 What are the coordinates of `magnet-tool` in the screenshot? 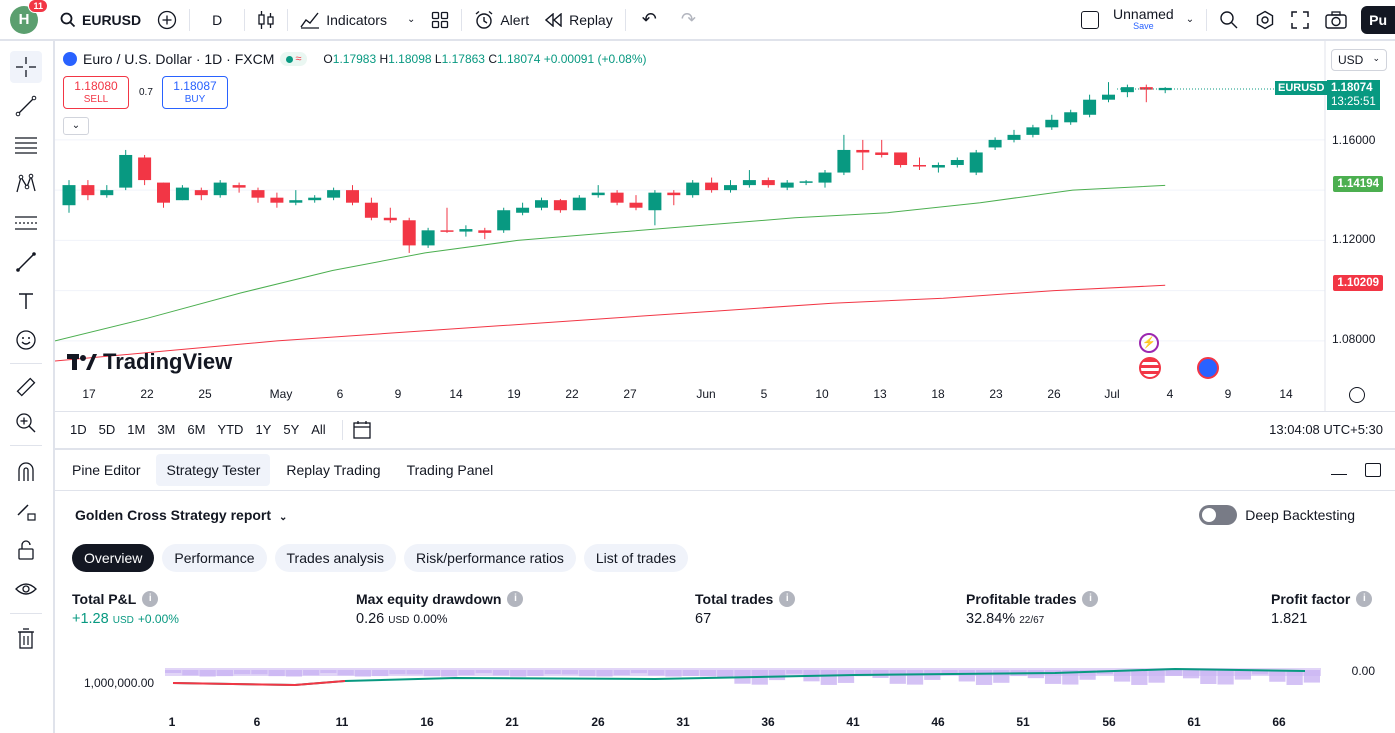 It's located at (26, 472).